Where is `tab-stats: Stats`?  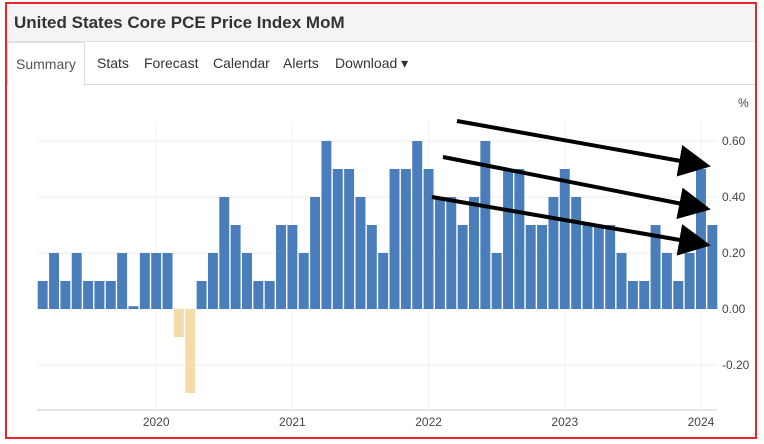
tab-stats: Stats is located at coordinates (113, 63).